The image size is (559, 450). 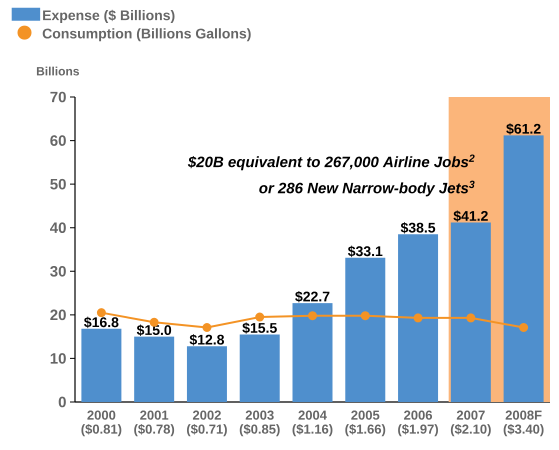 I want to click on legend-label: Expense ($ Billions), so click(x=108, y=17).